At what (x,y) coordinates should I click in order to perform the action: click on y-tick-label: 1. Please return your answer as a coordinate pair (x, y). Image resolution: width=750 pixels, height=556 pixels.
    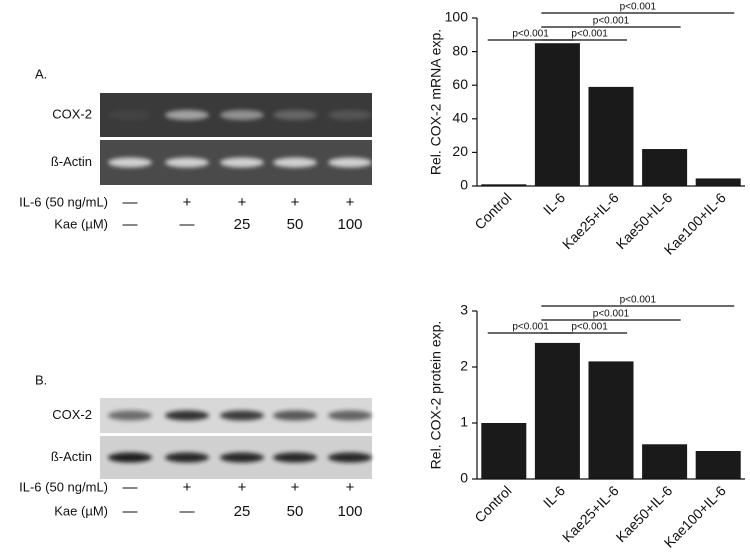
    Looking at the image, I should click on (464, 422).